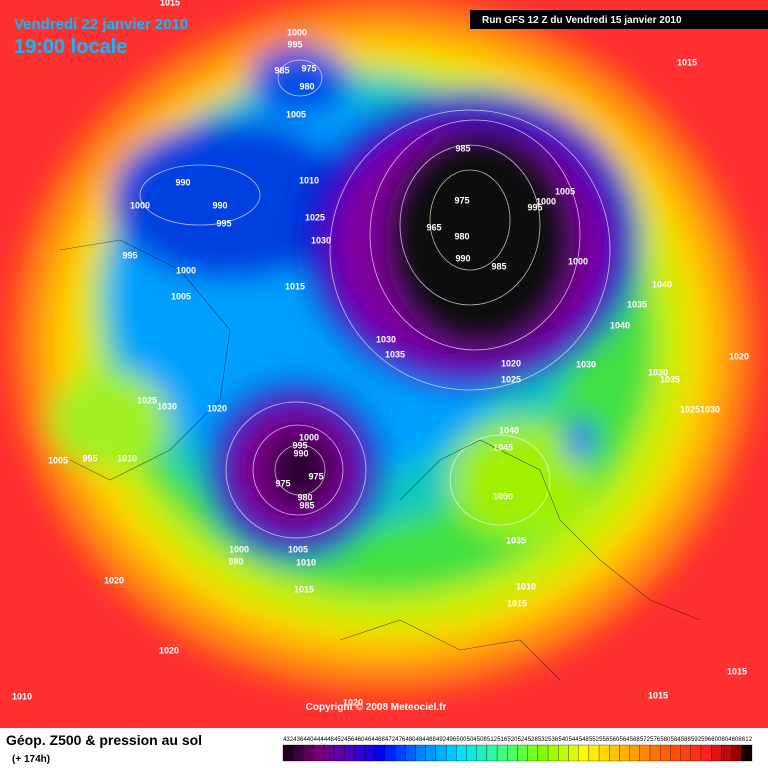  Describe the element at coordinates (390, 740) in the screenshot. I see `scale-label: 472` at that location.